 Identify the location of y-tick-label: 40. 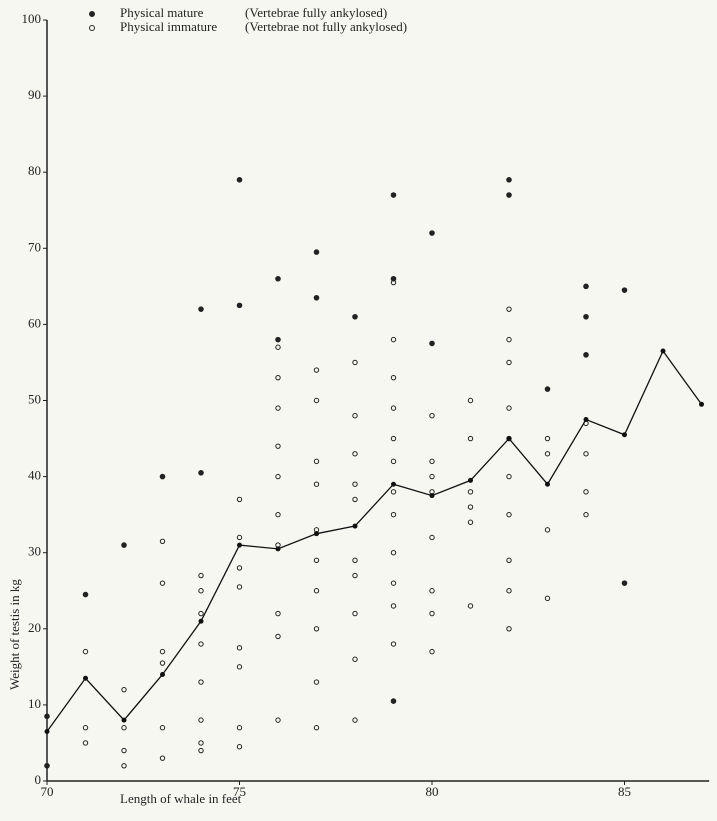
(34, 475).